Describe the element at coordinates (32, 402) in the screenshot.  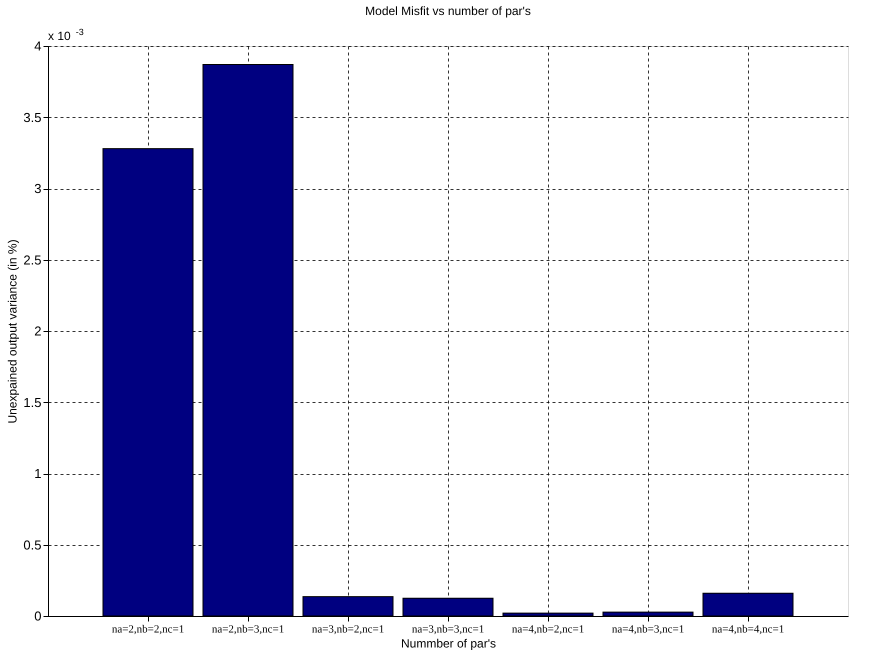
I see `y-tick-label: 1.5` at that location.